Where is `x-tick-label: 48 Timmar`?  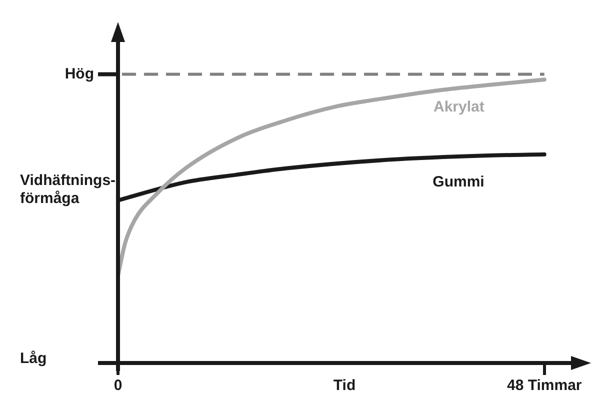
x-tick-label: 48 Timmar is located at coordinates (544, 385).